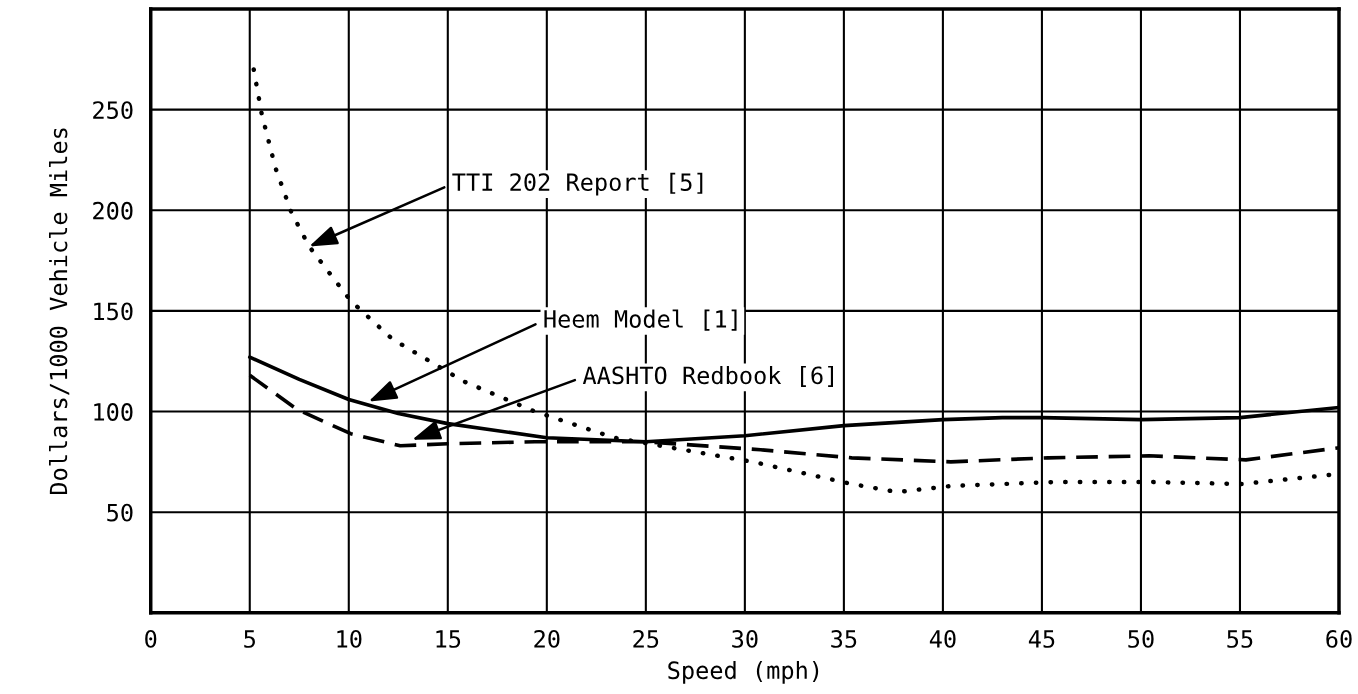 This screenshot has height=694, width=1358. I want to click on y-tick-label: 150, so click(113, 311).